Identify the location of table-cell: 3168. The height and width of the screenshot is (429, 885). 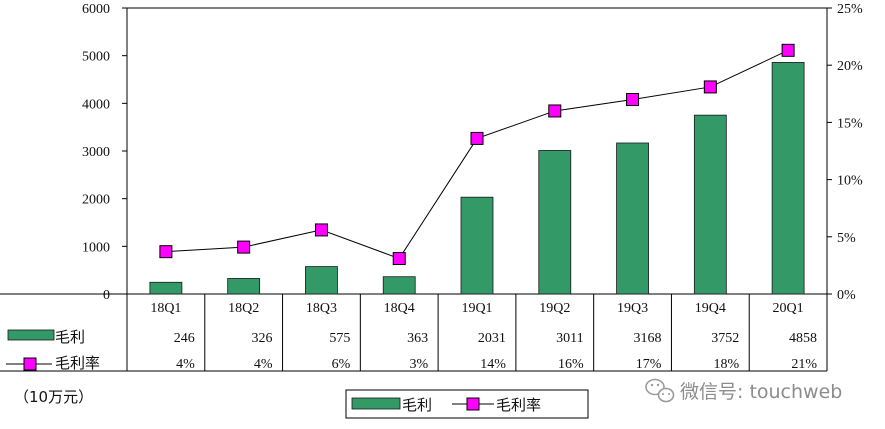
(647, 338).